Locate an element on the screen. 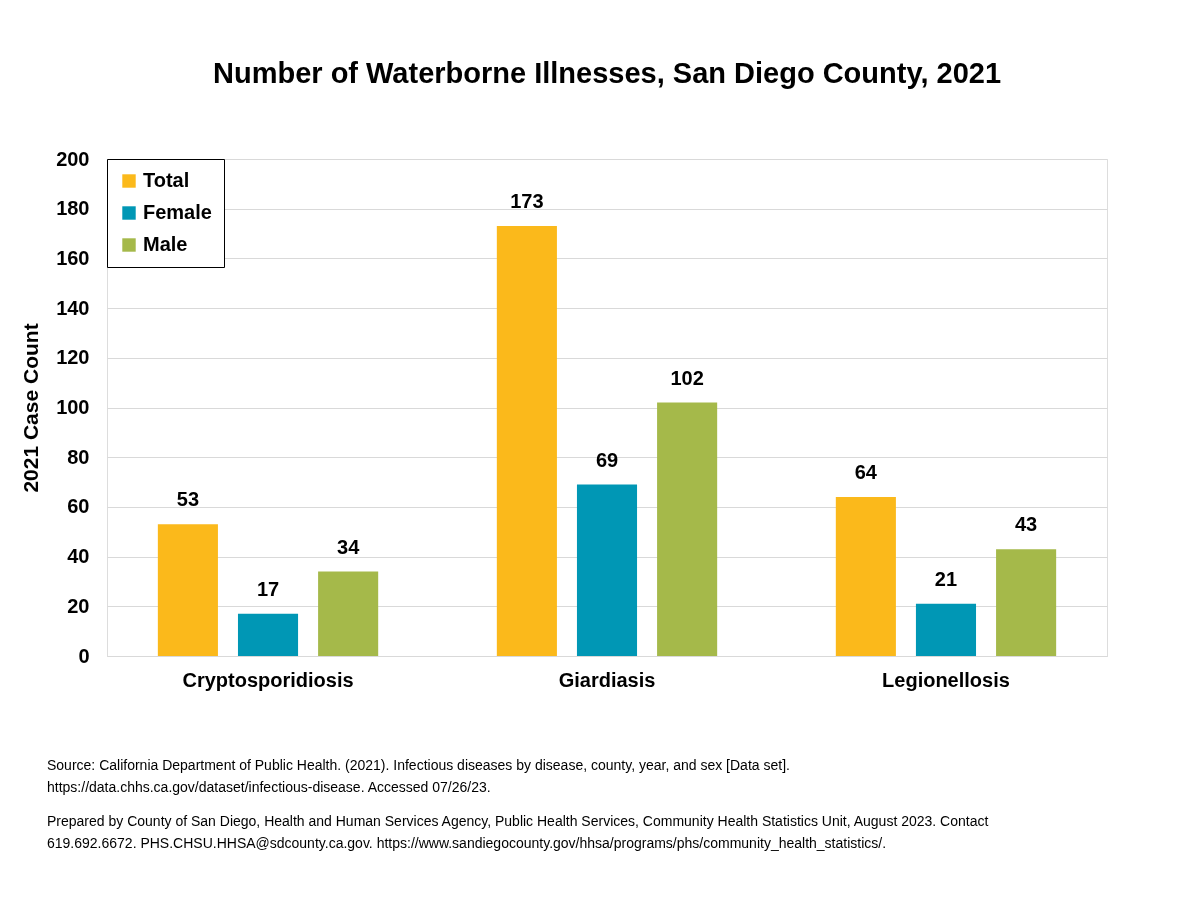 Image resolution: width=1178 pixels, height=913 pixels. y-tick-label: 100 is located at coordinates (73, 407).